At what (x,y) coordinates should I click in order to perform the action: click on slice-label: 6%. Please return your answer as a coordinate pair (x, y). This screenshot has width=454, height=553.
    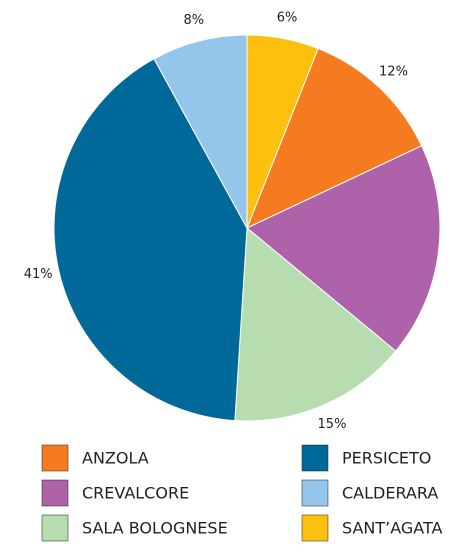
    Looking at the image, I should click on (287, 17).